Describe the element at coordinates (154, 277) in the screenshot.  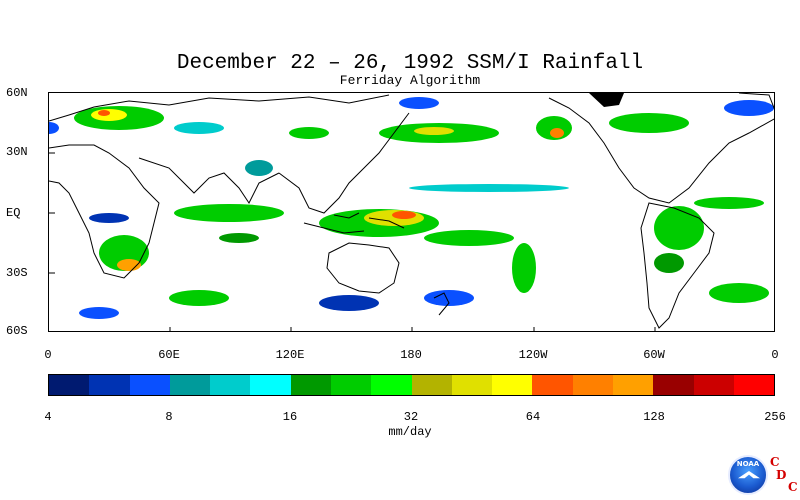
I see `rain-area-southern-africa` at that location.